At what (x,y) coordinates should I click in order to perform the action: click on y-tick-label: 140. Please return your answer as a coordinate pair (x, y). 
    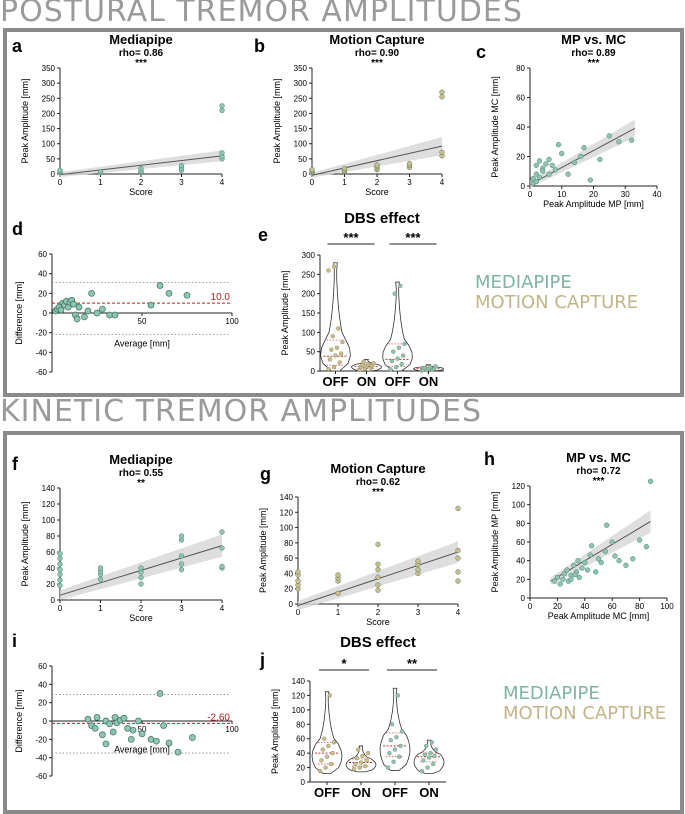
    Looking at the image, I should click on (299, 681).